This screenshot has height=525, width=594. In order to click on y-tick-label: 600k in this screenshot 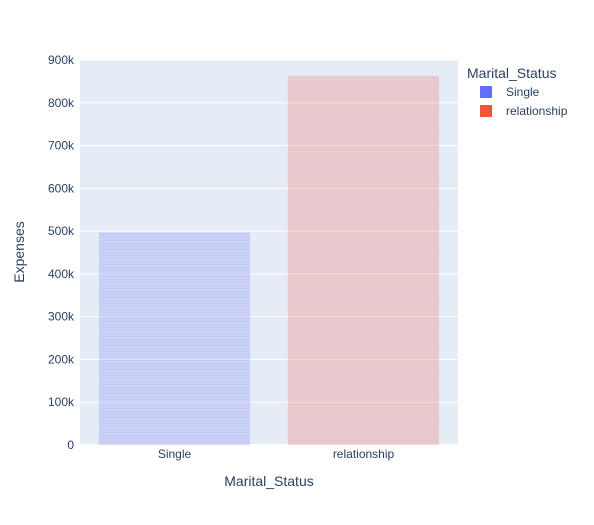, I will do `click(61, 188)`.